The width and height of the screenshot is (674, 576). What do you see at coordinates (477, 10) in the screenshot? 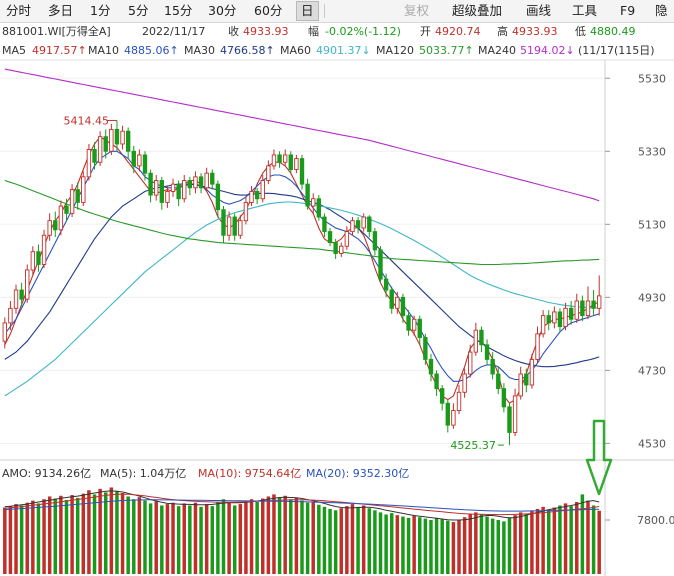
I see `overlay-button: 超级叠加` at bounding box center [477, 10].